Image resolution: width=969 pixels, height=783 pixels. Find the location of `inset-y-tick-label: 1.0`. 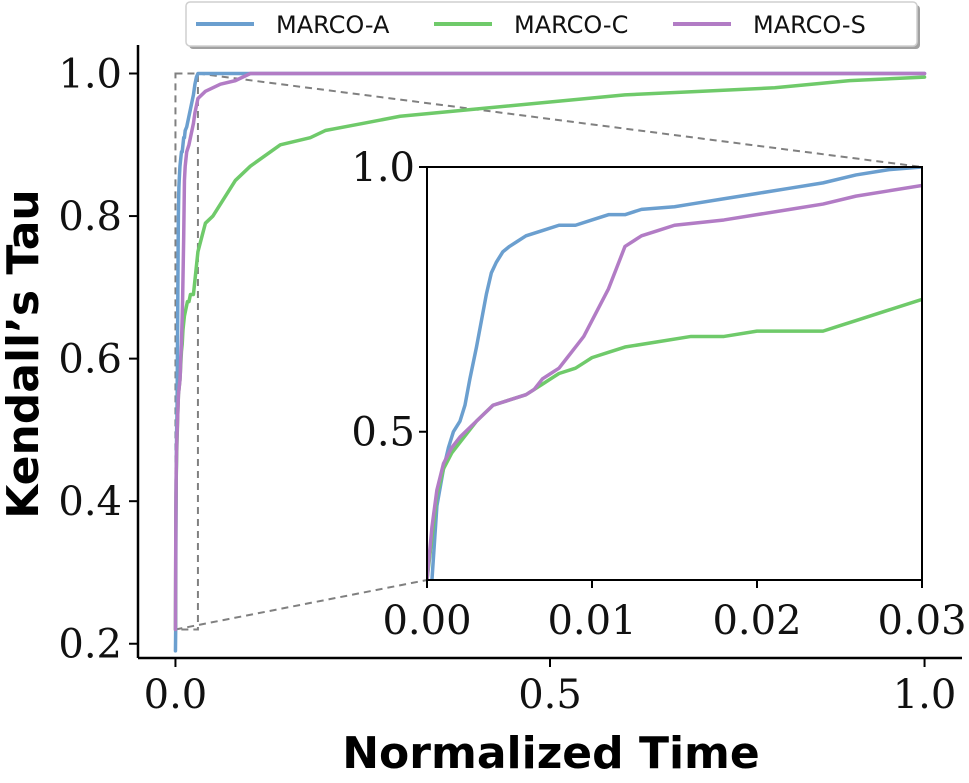

inset-y-tick-label: 1.0 is located at coordinates (383, 168).